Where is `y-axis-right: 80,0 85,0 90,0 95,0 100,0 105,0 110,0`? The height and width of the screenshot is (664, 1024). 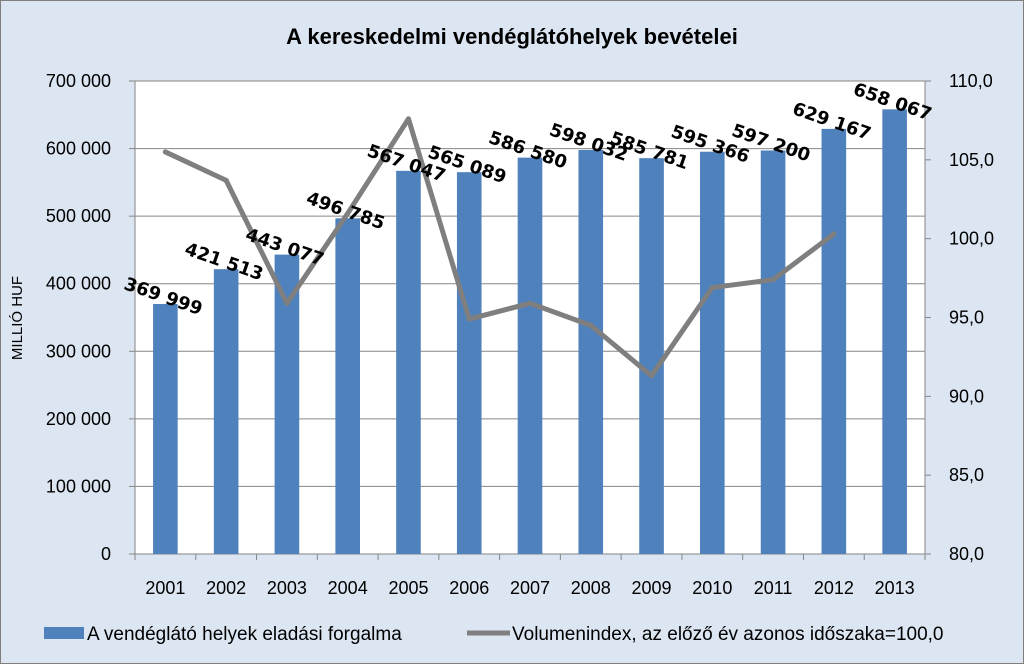
y-axis-right: 80,0 85,0 90,0 95,0 100,0 105,0 110,0 is located at coordinates (959, 317).